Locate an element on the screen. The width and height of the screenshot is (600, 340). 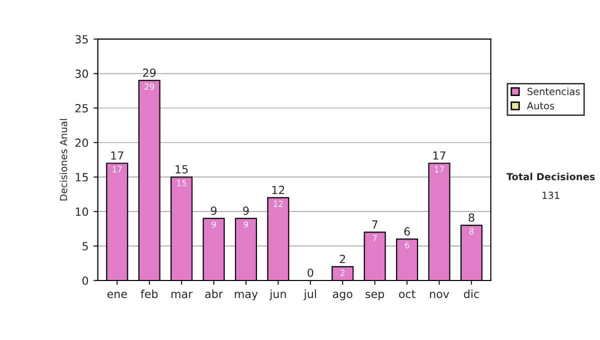
x-tick-label: may is located at coordinates (246, 296).